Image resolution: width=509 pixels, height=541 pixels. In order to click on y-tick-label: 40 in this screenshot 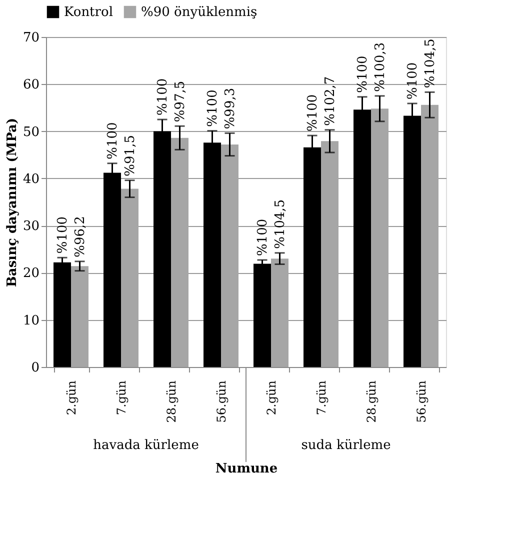, I will do `click(31, 179)`.